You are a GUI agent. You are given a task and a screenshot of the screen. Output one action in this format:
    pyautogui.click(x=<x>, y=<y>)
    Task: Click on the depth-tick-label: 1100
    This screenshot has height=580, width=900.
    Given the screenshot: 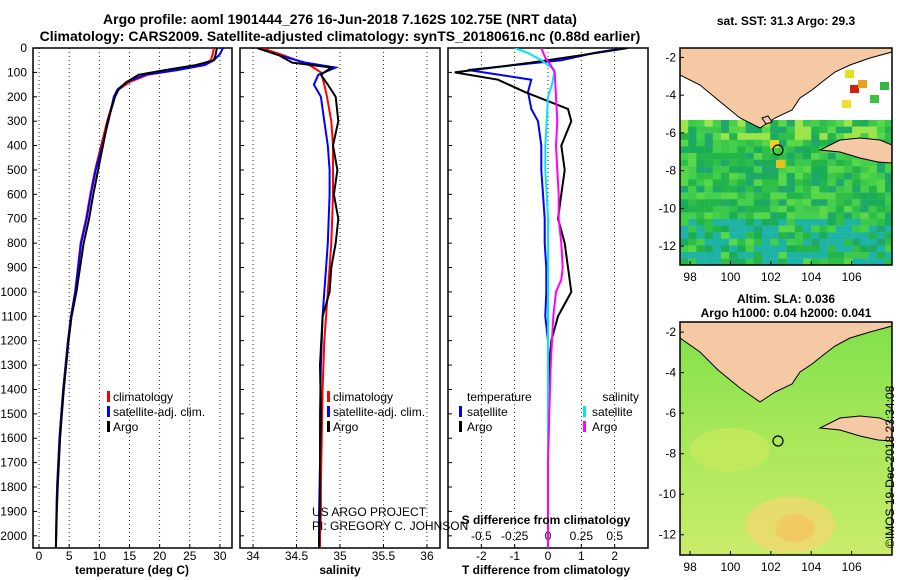 What is the action you would take?
    pyautogui.click(x=14, y=316)
    